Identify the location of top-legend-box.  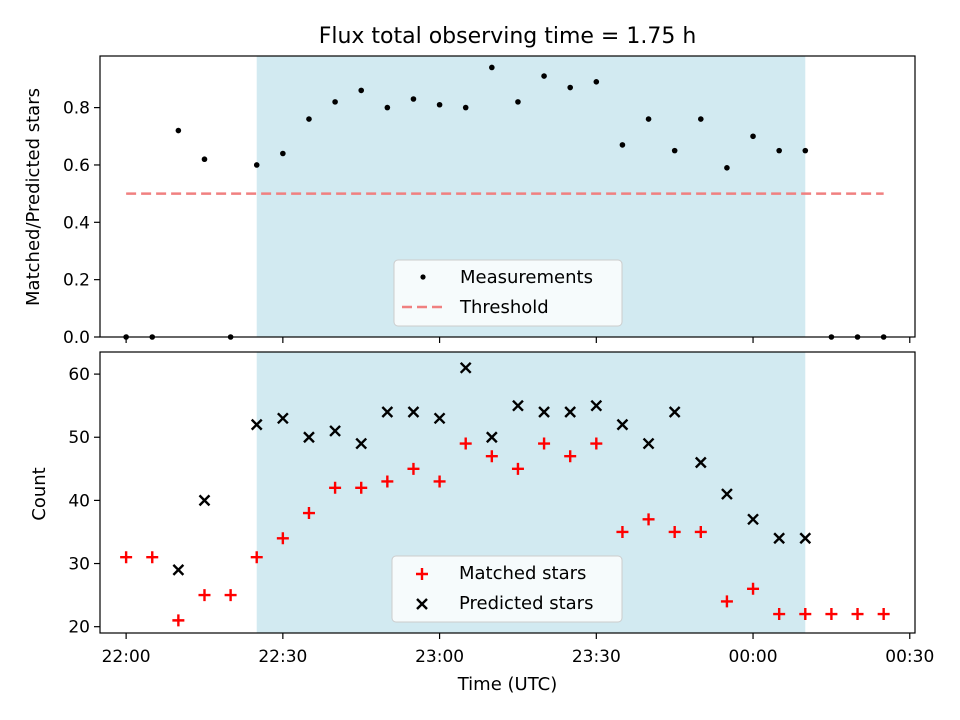
(508, 293).